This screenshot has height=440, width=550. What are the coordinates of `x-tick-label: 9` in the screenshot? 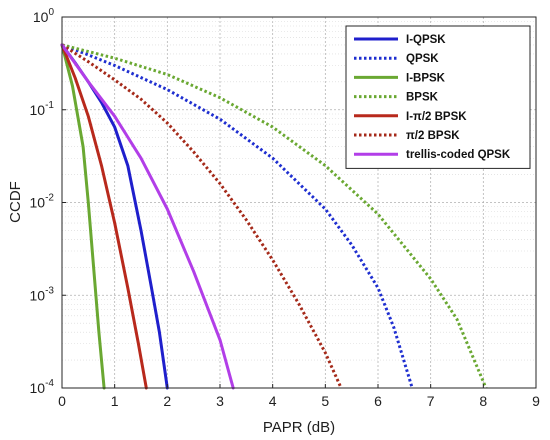 It's located at (536, 401).